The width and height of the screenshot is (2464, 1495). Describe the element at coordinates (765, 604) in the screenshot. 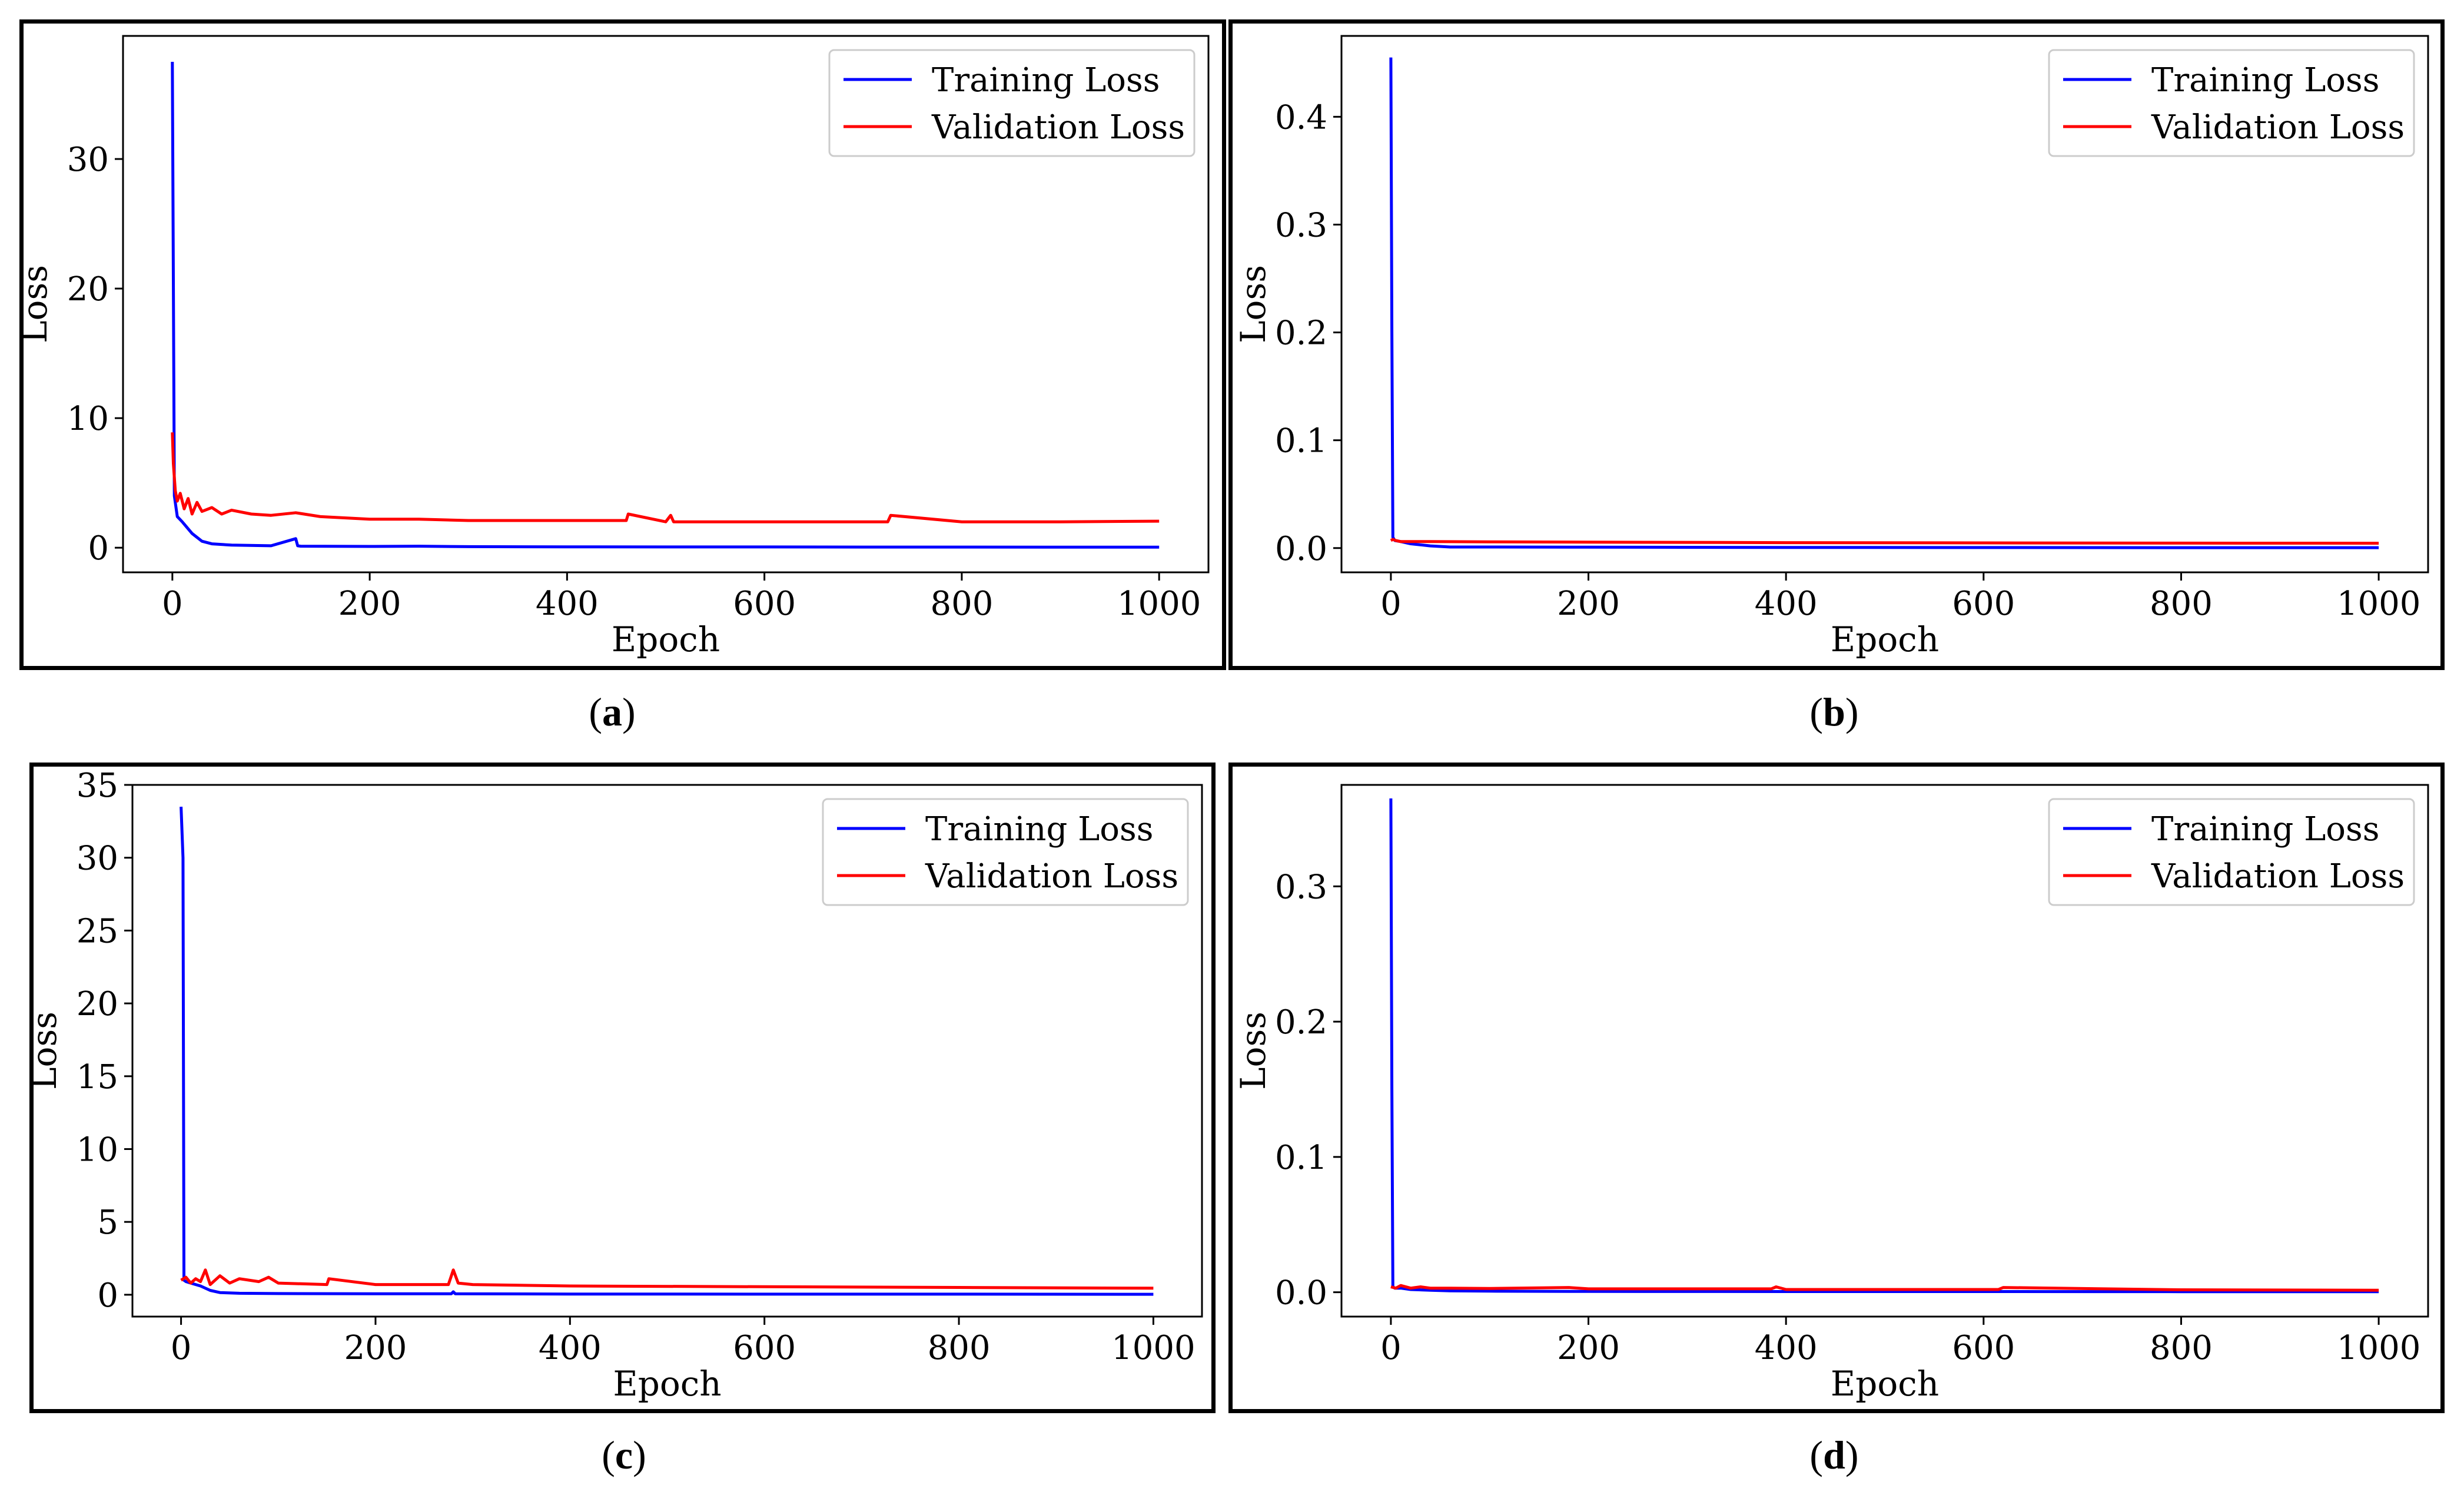

I see `x-tick-label-a: 600` at that location.